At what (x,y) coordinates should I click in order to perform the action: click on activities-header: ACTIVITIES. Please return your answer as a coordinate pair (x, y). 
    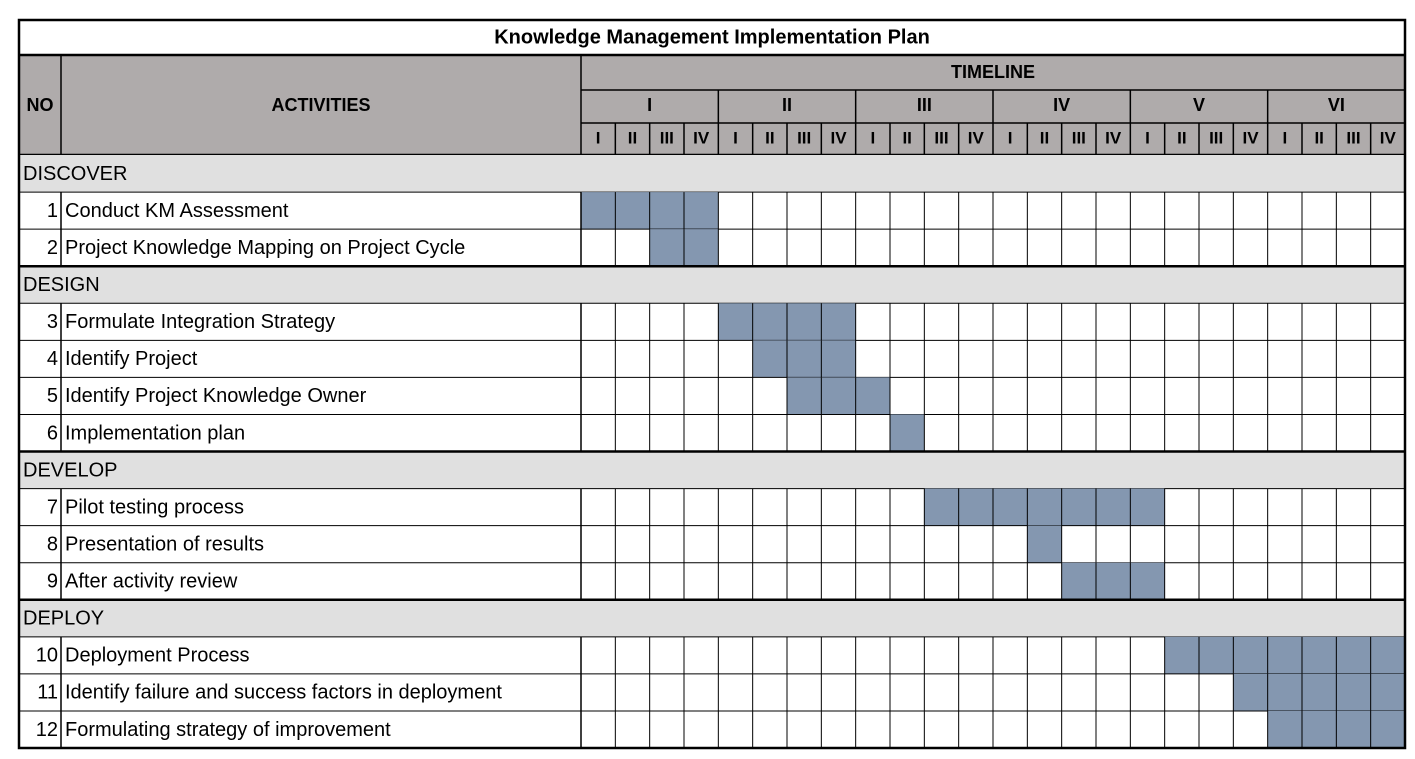
    Looking at the image, I should click on (320, 105).